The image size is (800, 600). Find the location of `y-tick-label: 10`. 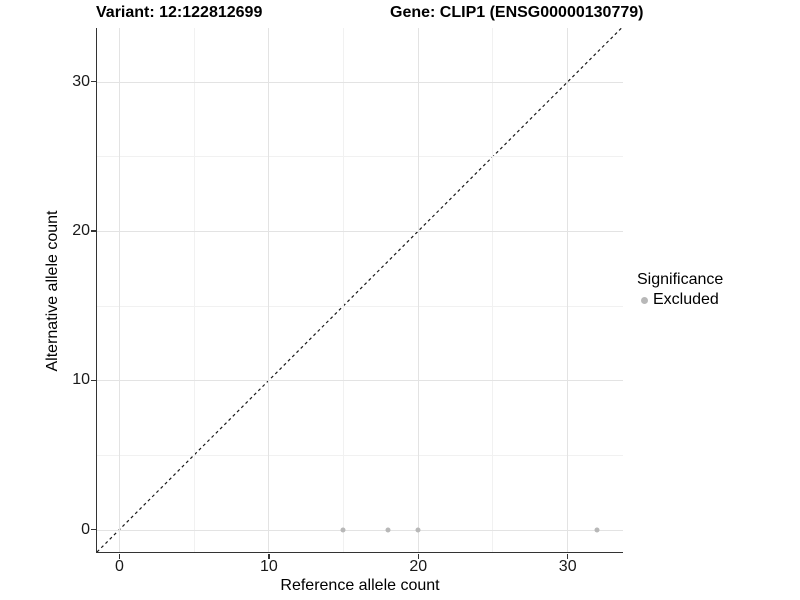

y-tick-label: 10 is located at coordinates (81, 380).